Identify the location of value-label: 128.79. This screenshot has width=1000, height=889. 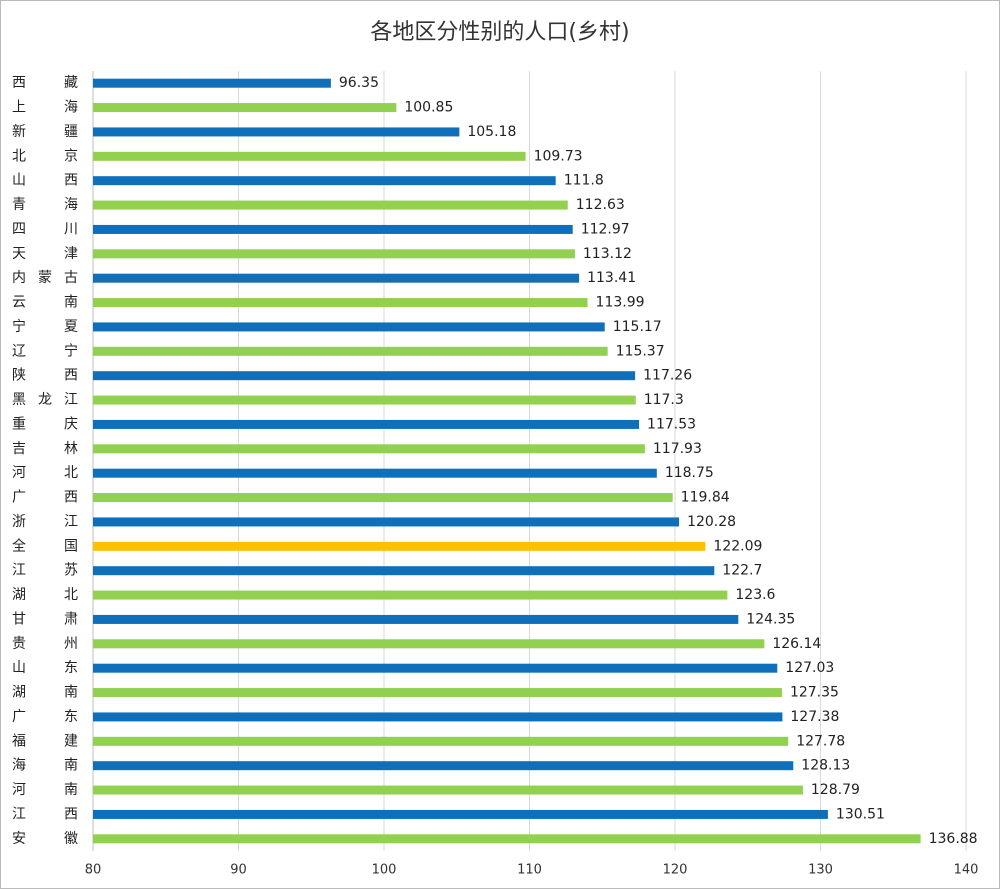
(835, 790).